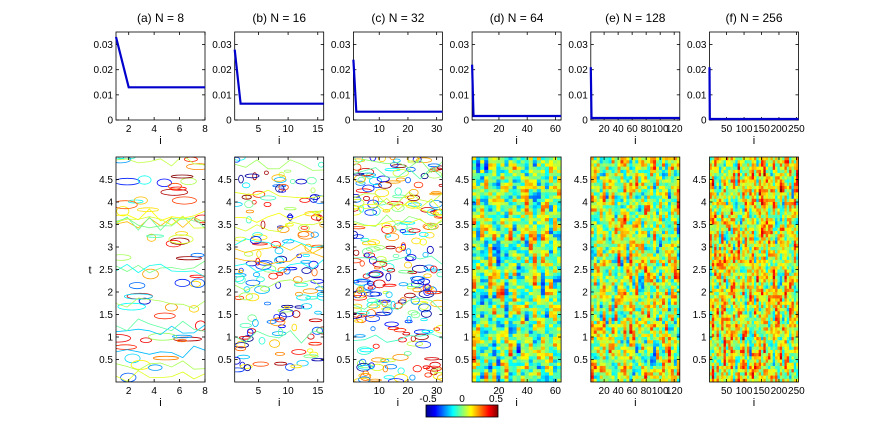  I want to click on series-line, so click(516, 91).